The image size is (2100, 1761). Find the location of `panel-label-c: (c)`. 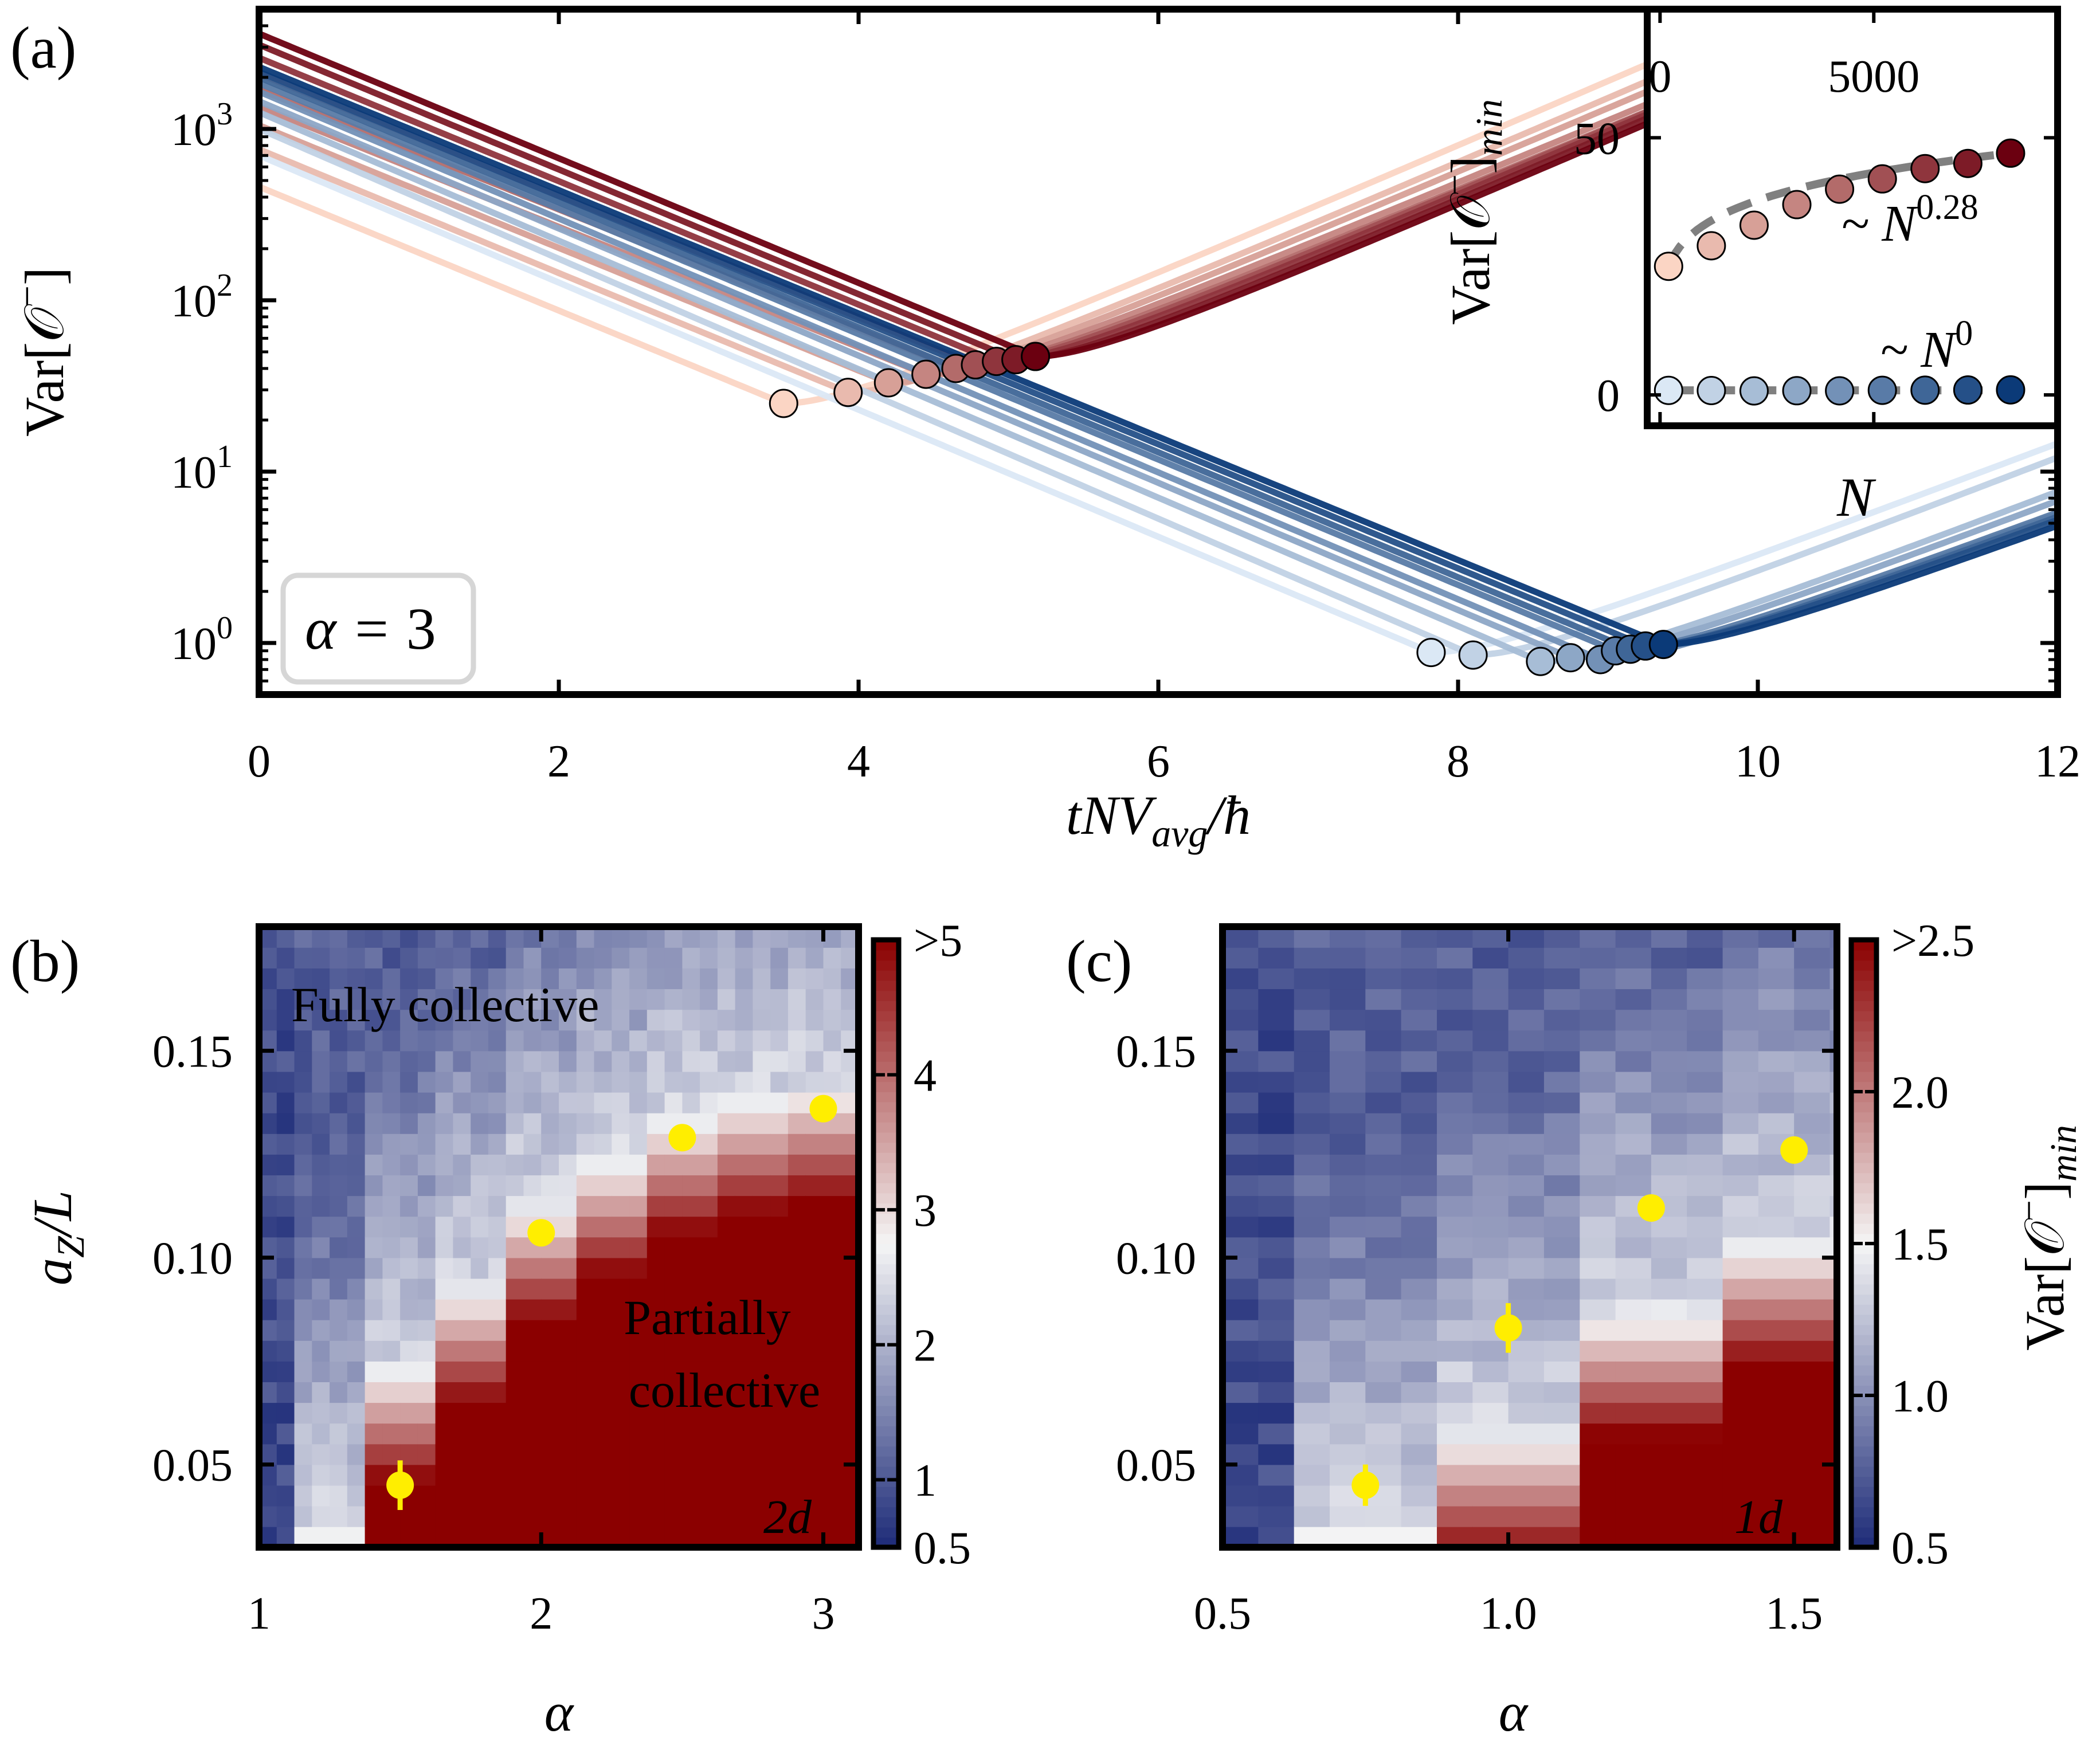

panel-label-c: (c) is located at coordinates (1099, 961).